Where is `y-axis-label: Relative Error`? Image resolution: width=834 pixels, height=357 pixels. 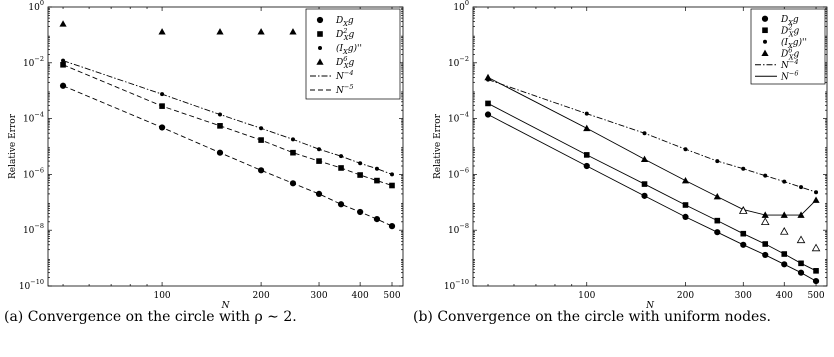 y-axis-label: Relative Error is located at coordinates (438, 146).